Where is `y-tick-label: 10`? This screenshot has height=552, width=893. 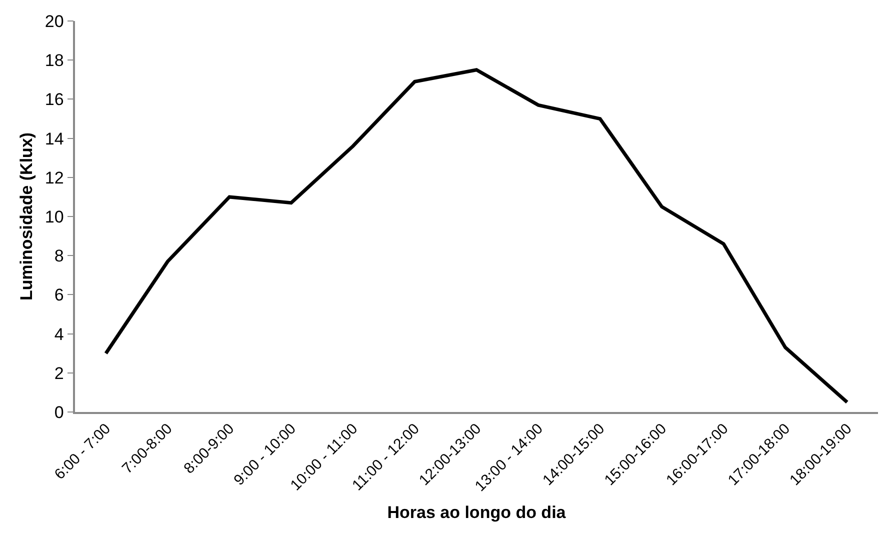 y-tick-label: 10 is located at coordinates (54, 216).